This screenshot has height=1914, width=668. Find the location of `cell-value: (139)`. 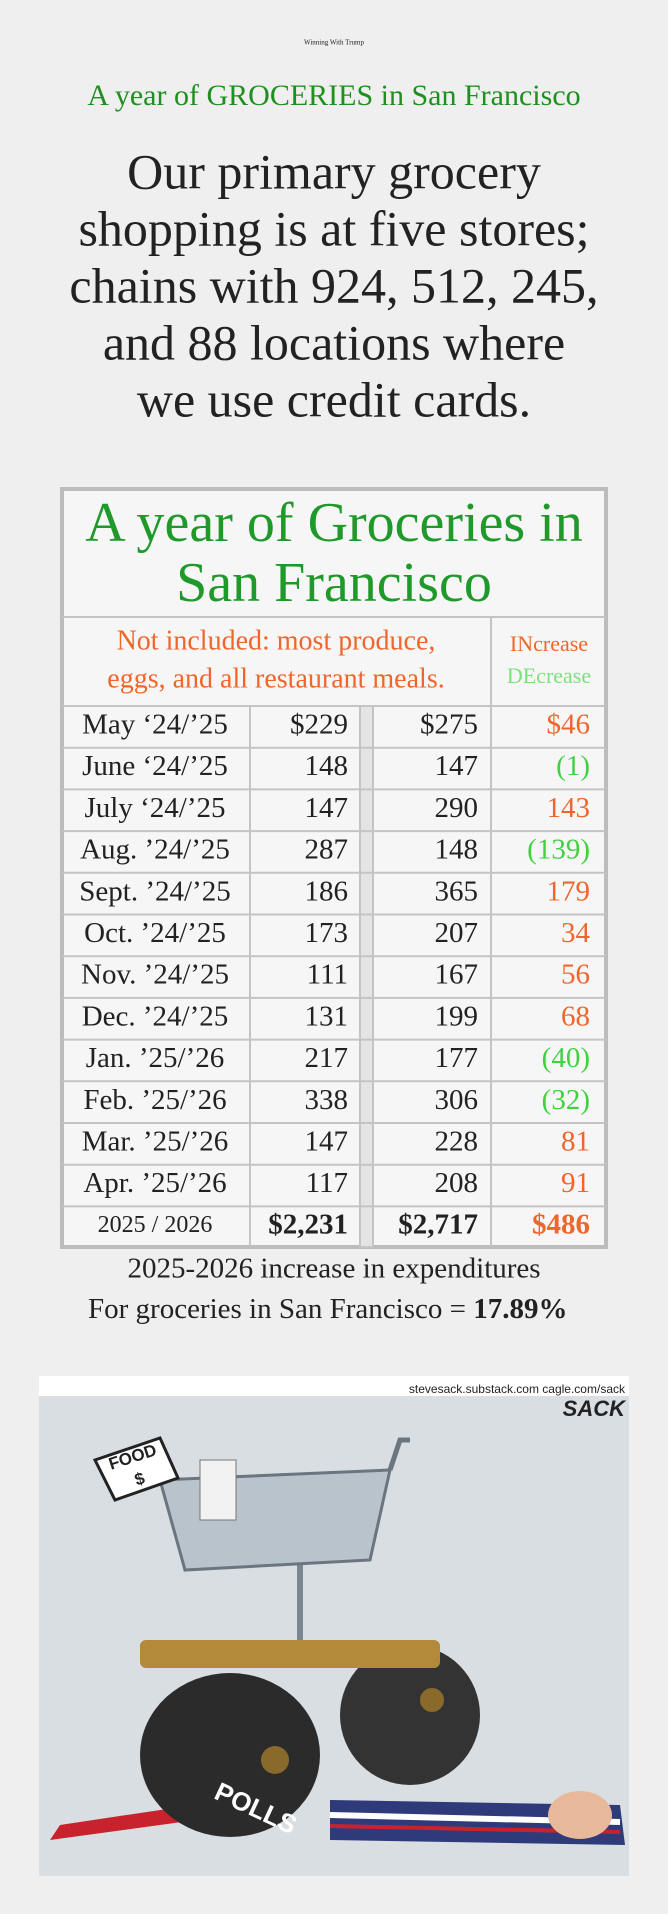

cell-value: (139) is located at coordinates (558, 850).